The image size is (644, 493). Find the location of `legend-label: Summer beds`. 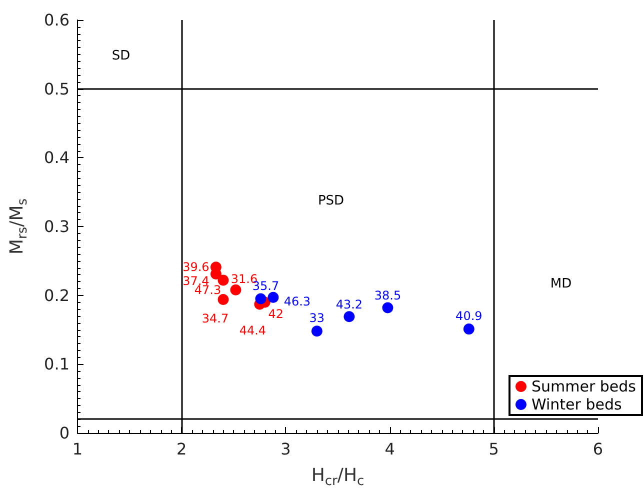

legend-label: Summer beds is located at coordinates (584, 387).